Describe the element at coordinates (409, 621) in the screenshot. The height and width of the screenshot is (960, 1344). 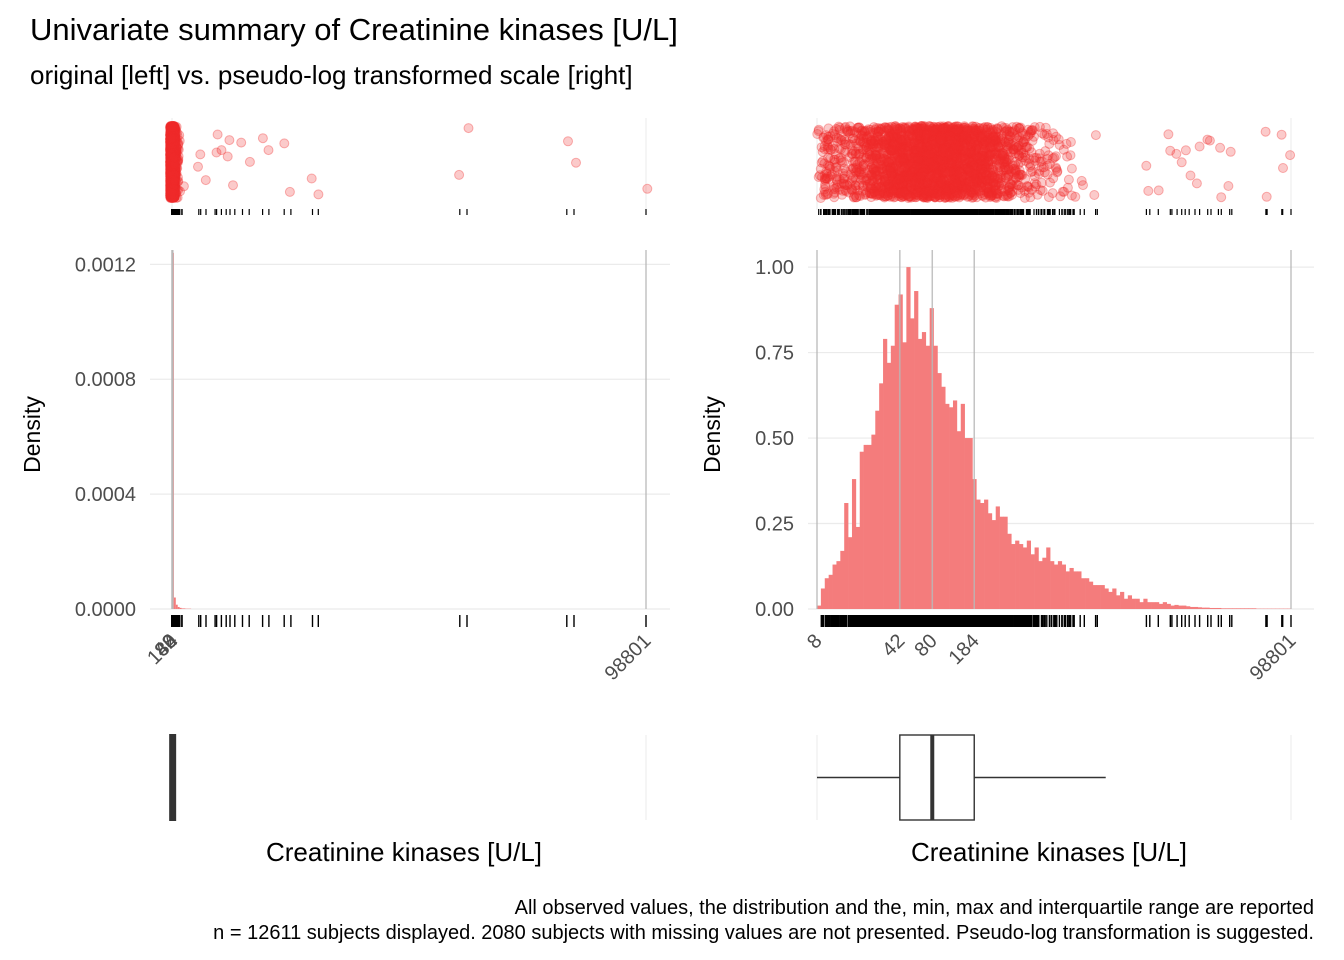
I see `left-rug` at that location.